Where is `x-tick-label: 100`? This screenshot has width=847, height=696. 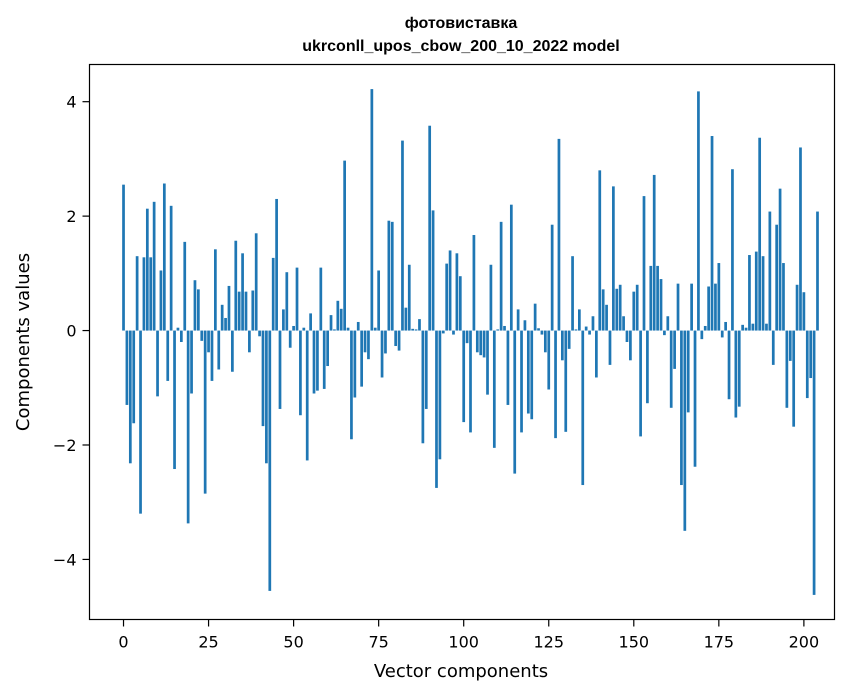 x-tick-label: 100 is located at coordinates (463, 642).